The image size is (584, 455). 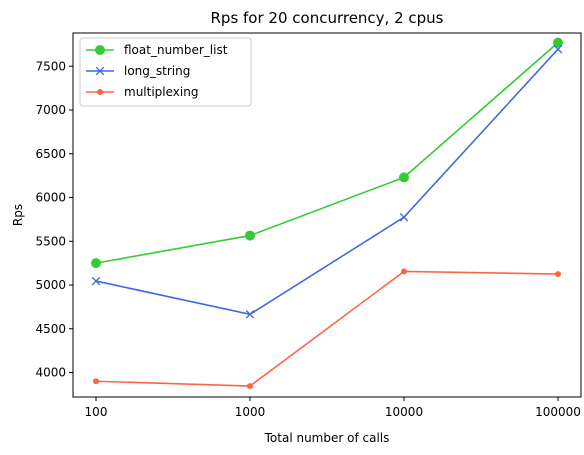 What do you see at coordinates (50, 198) in the screenshot?
I see `y-tick-label: 6000` at bounding box center [50, 198].